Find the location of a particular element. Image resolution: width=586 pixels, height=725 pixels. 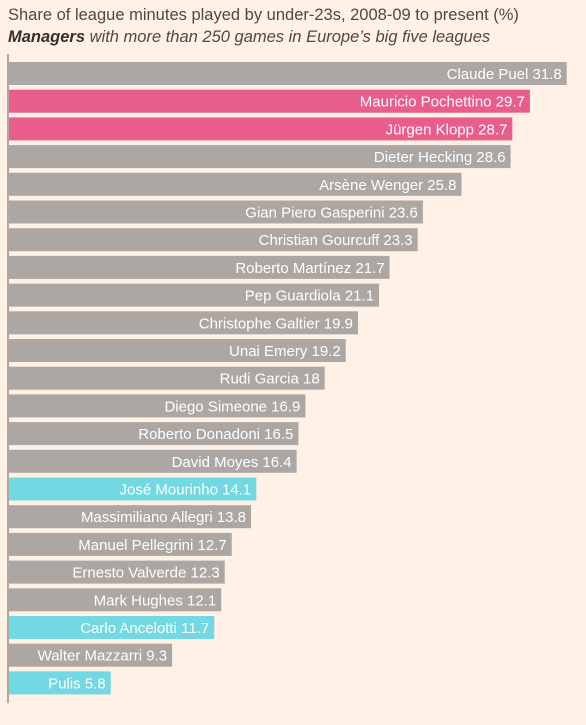

bar-label: Pulis 5.8 is located at coordinates (77, 683).